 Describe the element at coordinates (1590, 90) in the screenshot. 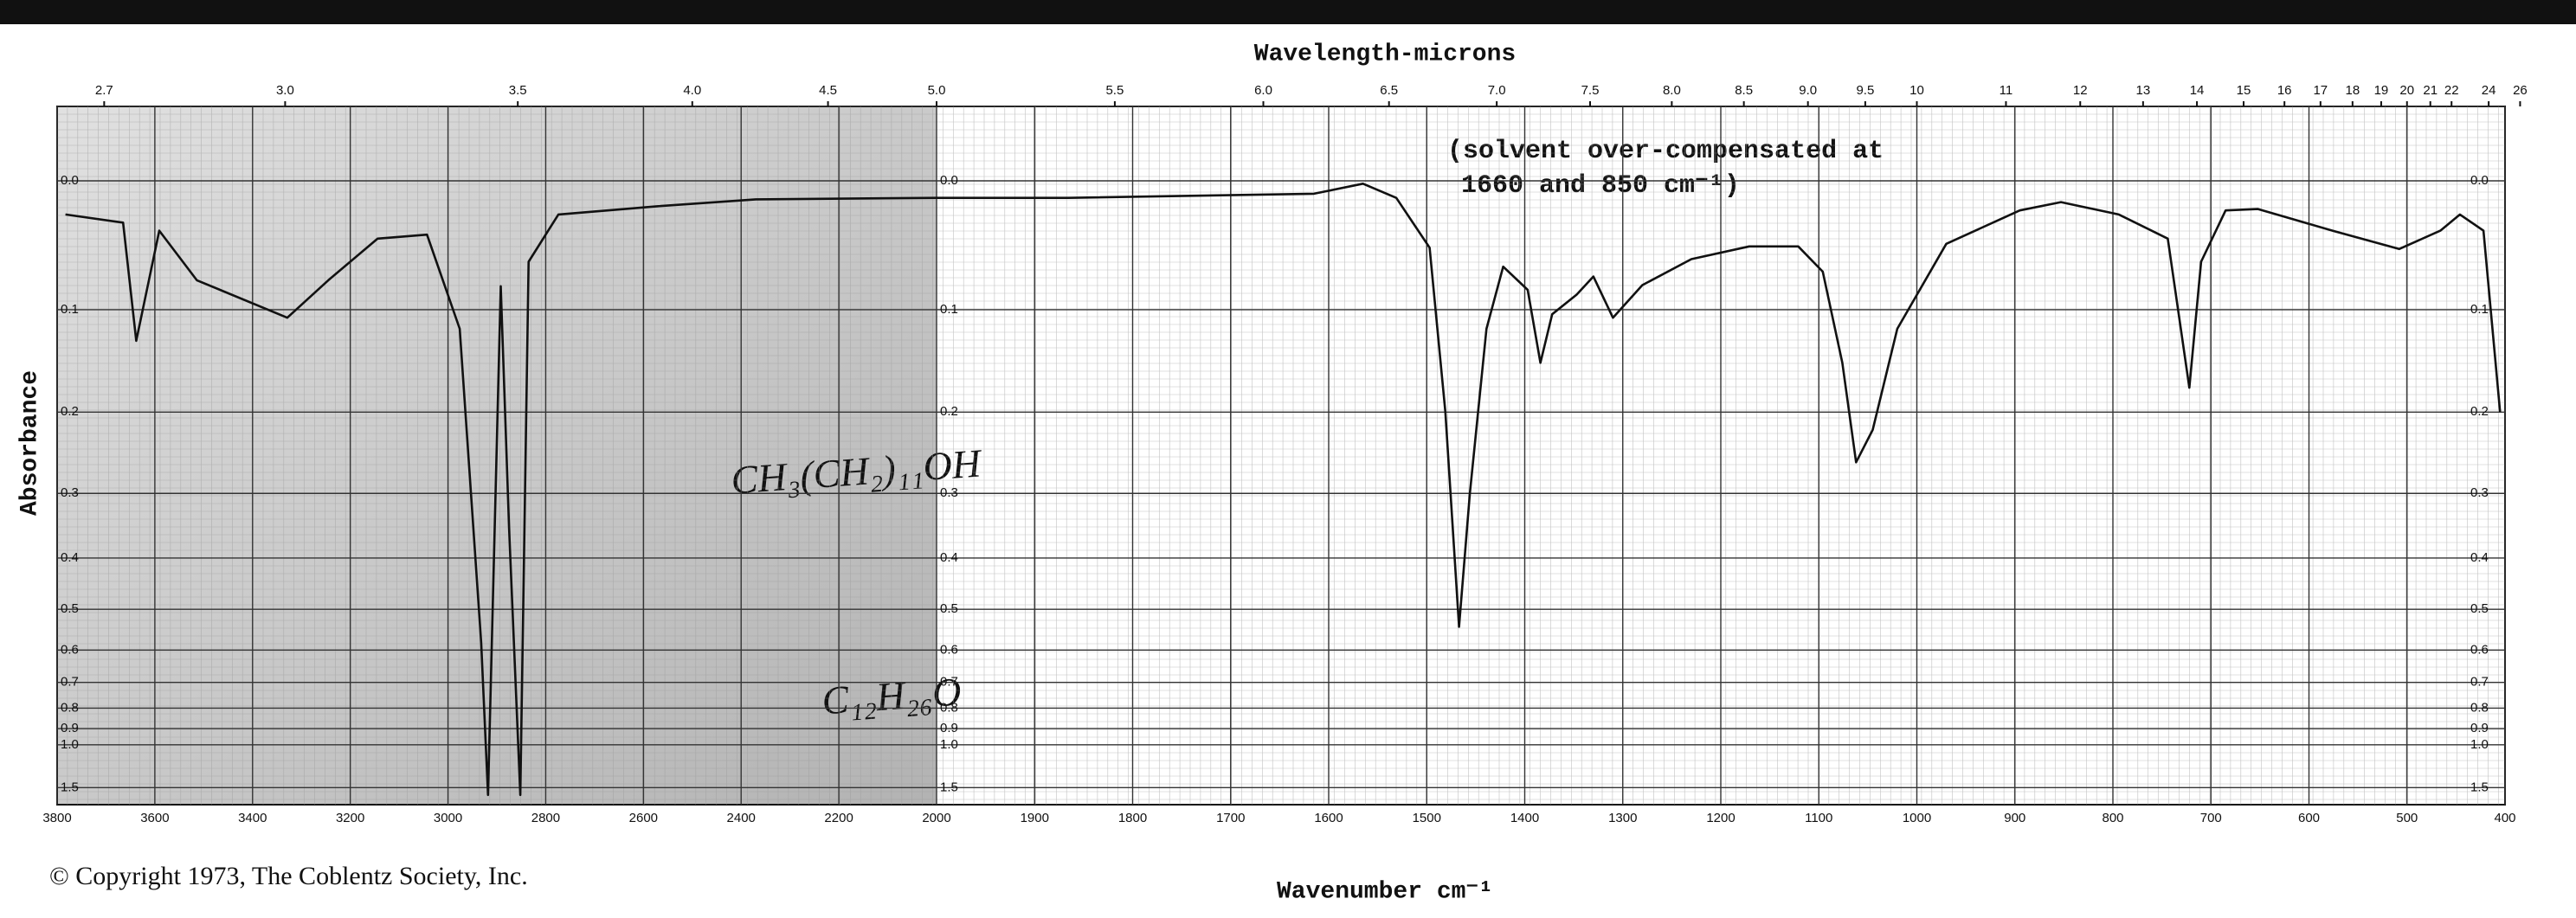

I see `top-tick-label: 7.5` at that location.